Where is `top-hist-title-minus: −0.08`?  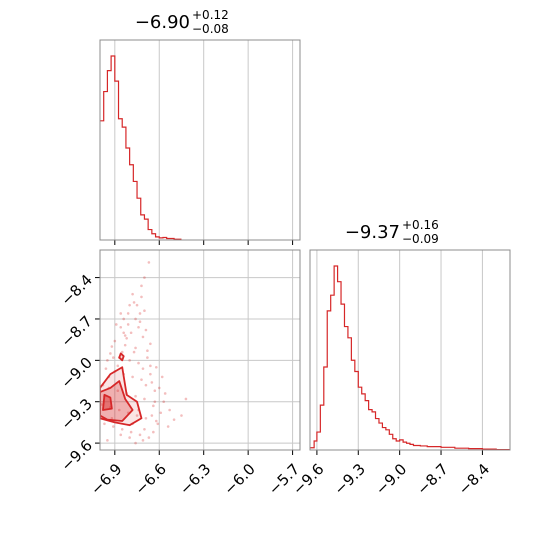
top-hist-title-minus: −0.08 is located at coordinates (210, 29).